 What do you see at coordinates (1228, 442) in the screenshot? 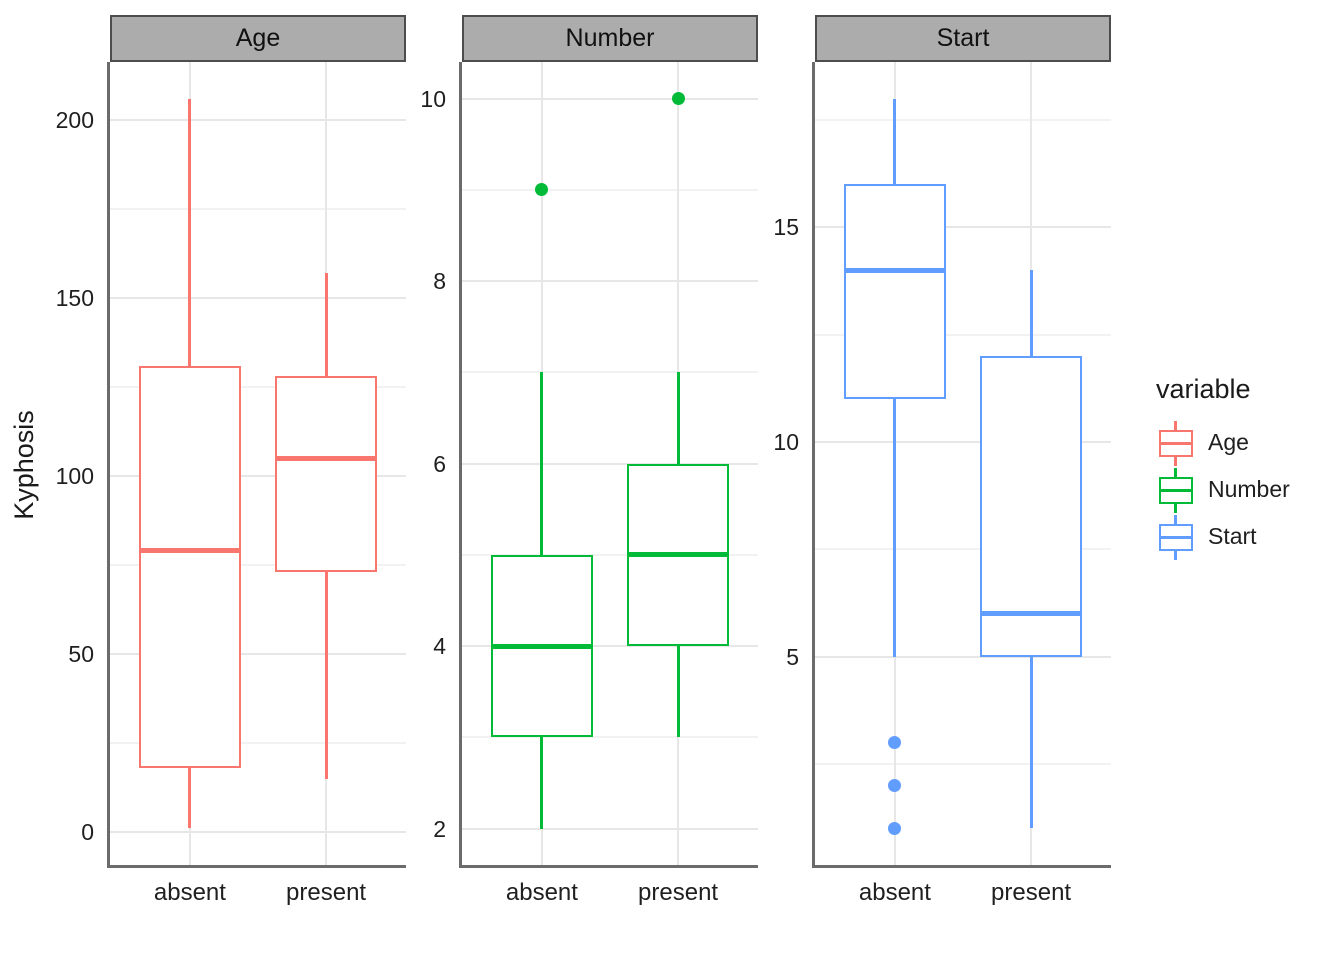
I see `legend-label-age: Age` at bounding box center [1228, 442].